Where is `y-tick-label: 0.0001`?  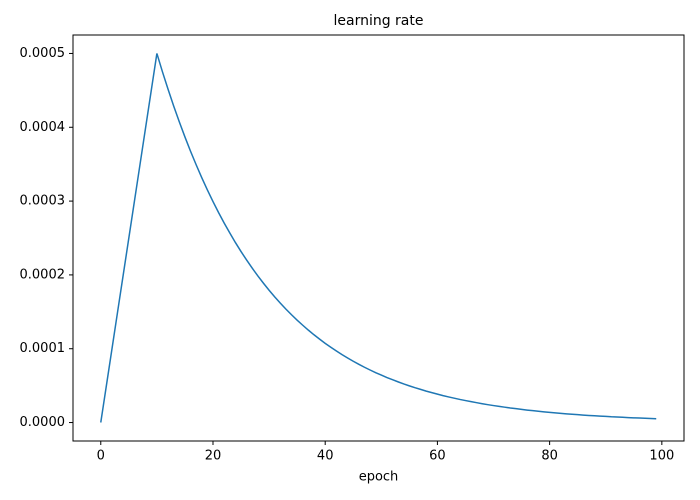 y-tick-label: 0.0001 is located at coordinates (43, 348).